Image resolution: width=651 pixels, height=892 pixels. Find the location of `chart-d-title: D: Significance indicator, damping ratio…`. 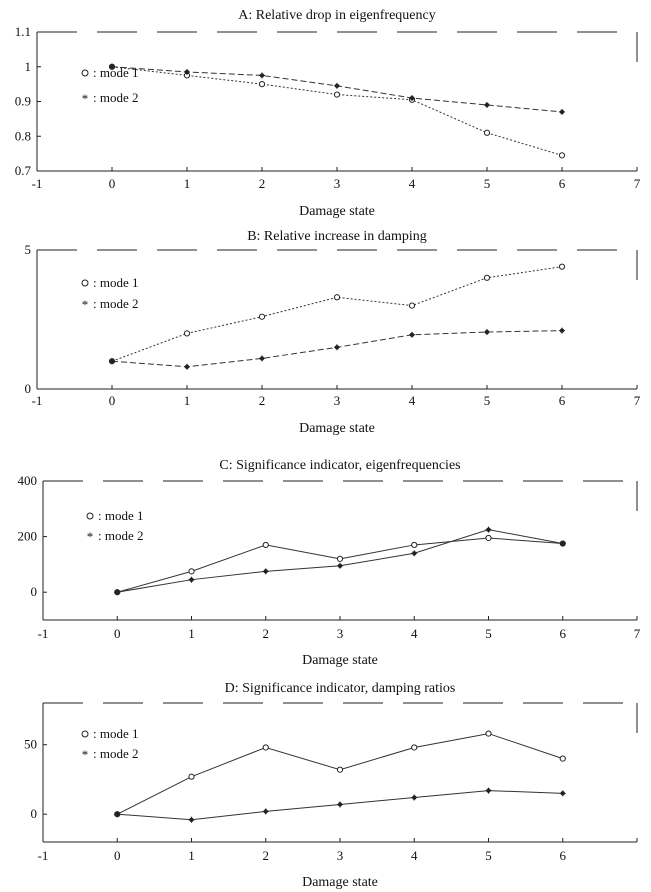

chart-d-title: D: Significance indicator, damping ratio… is located at coordinates (340, 688).